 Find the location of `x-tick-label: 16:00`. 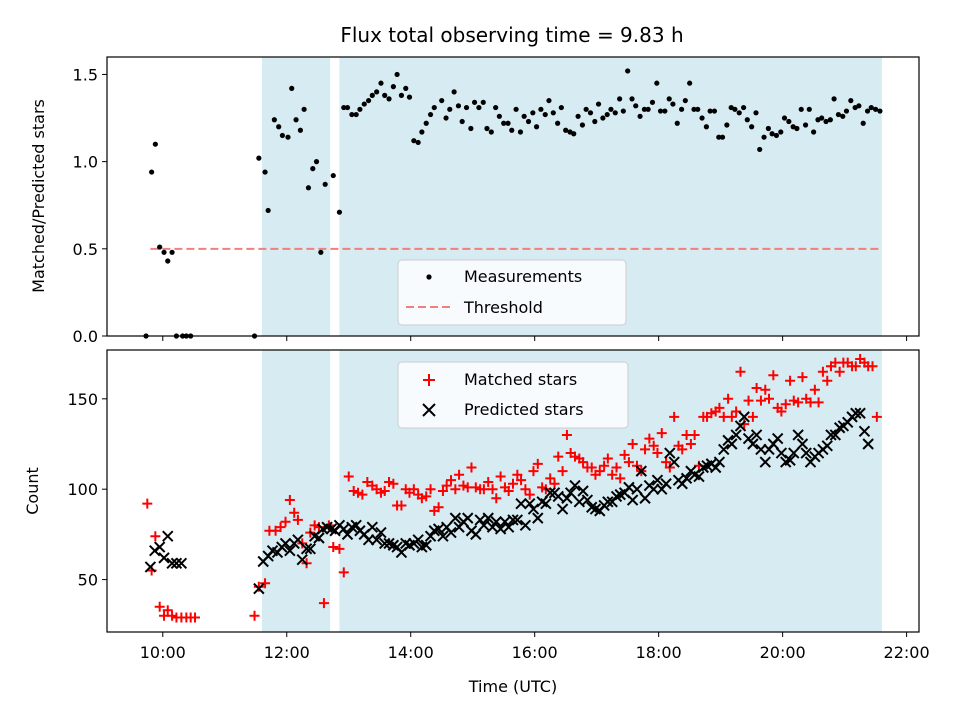

x-tick-label: 16:00 is located at coordinates (535, 652).